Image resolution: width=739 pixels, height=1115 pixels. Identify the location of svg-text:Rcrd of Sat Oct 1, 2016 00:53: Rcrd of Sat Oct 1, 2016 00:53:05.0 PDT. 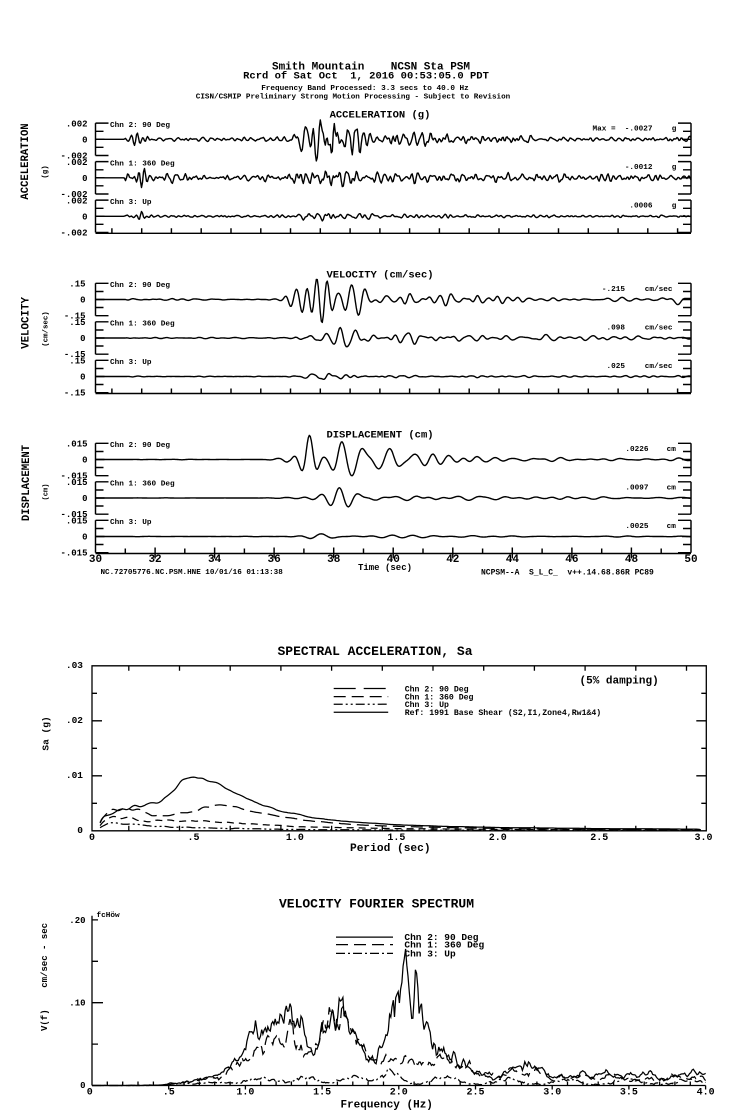
(366, 77).